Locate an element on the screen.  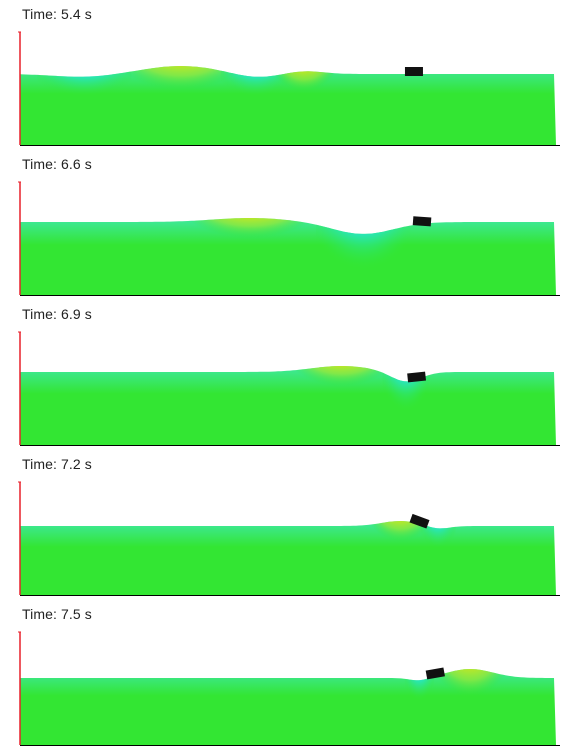
time-label: Time: 6.9 s is located at coordinates (57, 314).